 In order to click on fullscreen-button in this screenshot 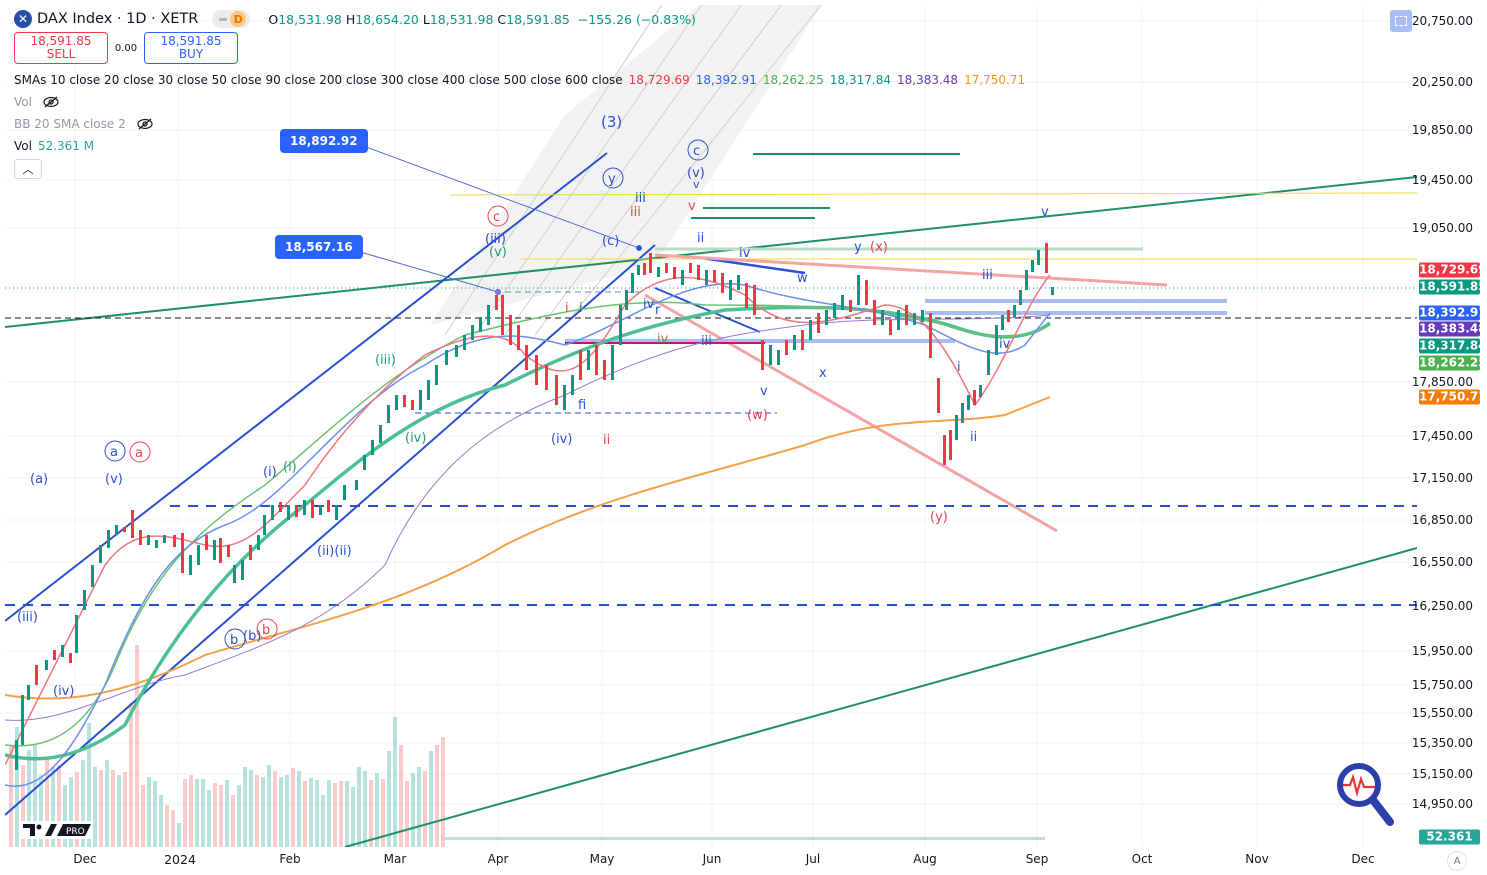, I will do `click(1401, 21)`.